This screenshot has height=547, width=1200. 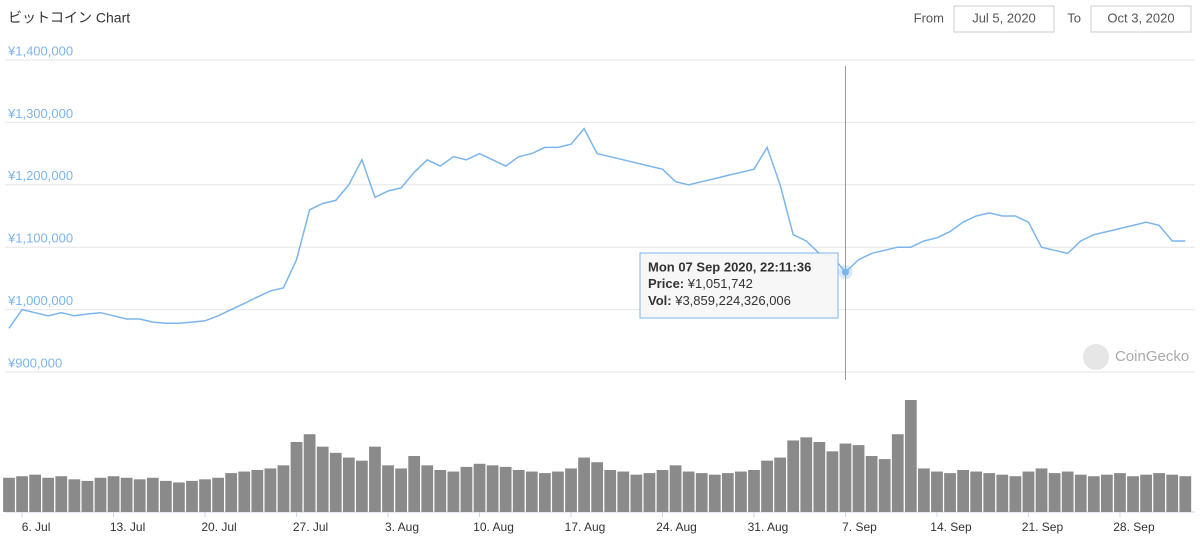 What do you see at coordinates (666, 283) in the screenshot?
I see `tooltip-key: Price:` at bounding box center [666, 283].